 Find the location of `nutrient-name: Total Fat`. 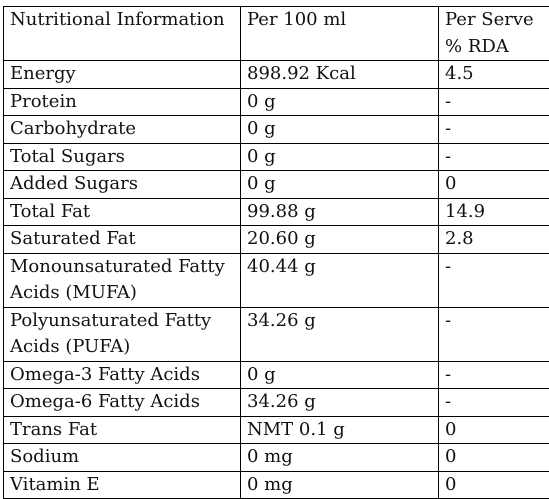

nutrient-name: Total Fat is located at coordinates (122, 212).